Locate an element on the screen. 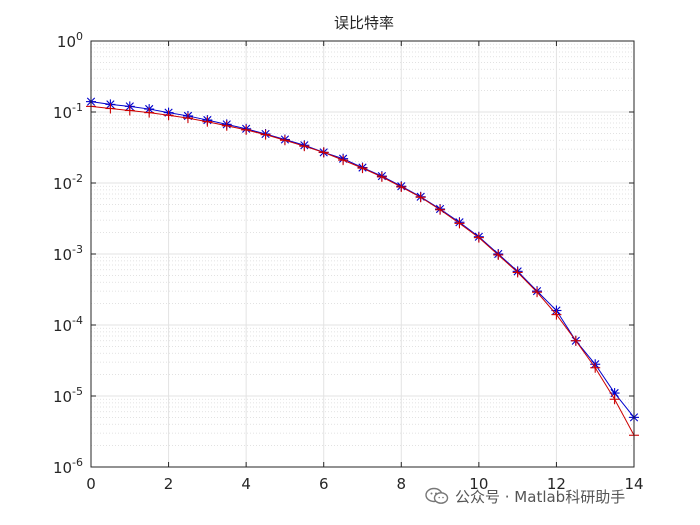  x-tick-label: 10 is located at coordinates (478, 484).